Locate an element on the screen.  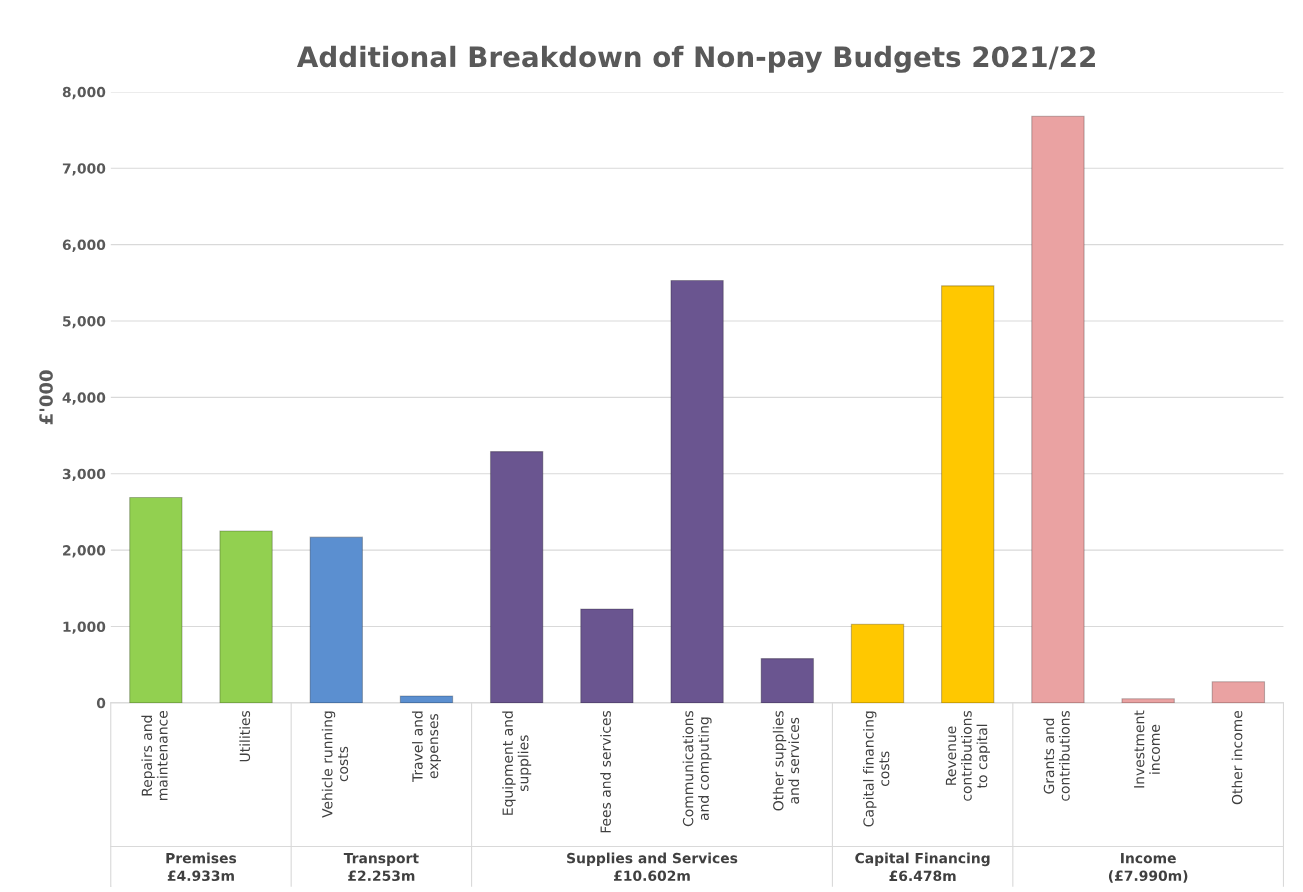
y-tick-label: 0 is located at coordinates (101, 703).